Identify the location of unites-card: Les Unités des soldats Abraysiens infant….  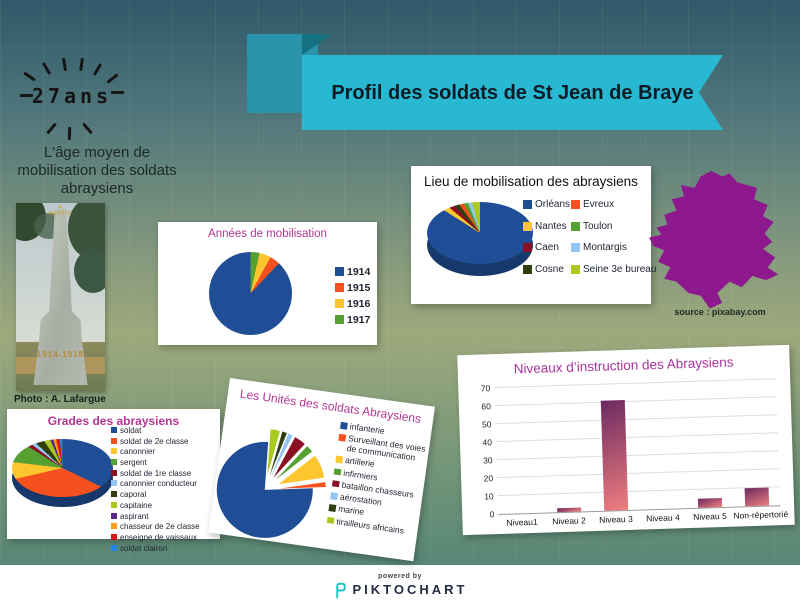
(321, 470).